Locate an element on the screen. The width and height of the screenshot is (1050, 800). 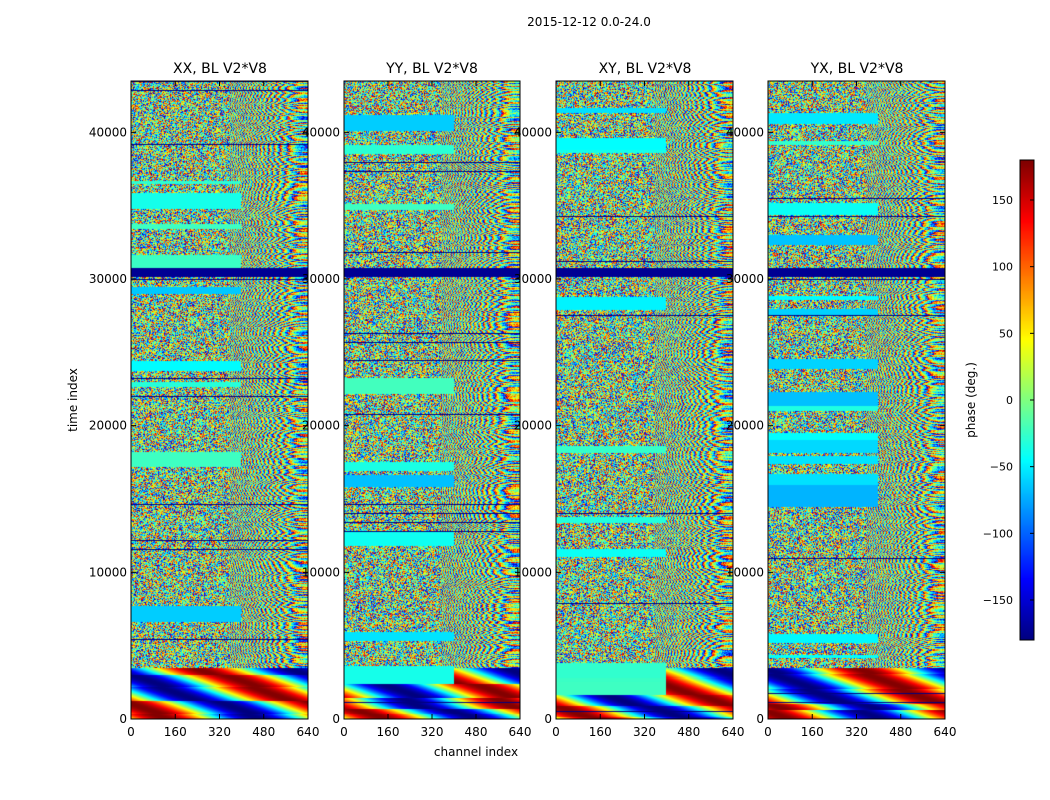
colorbar-tick-label: −50 is located at coordinates (1001, 467).